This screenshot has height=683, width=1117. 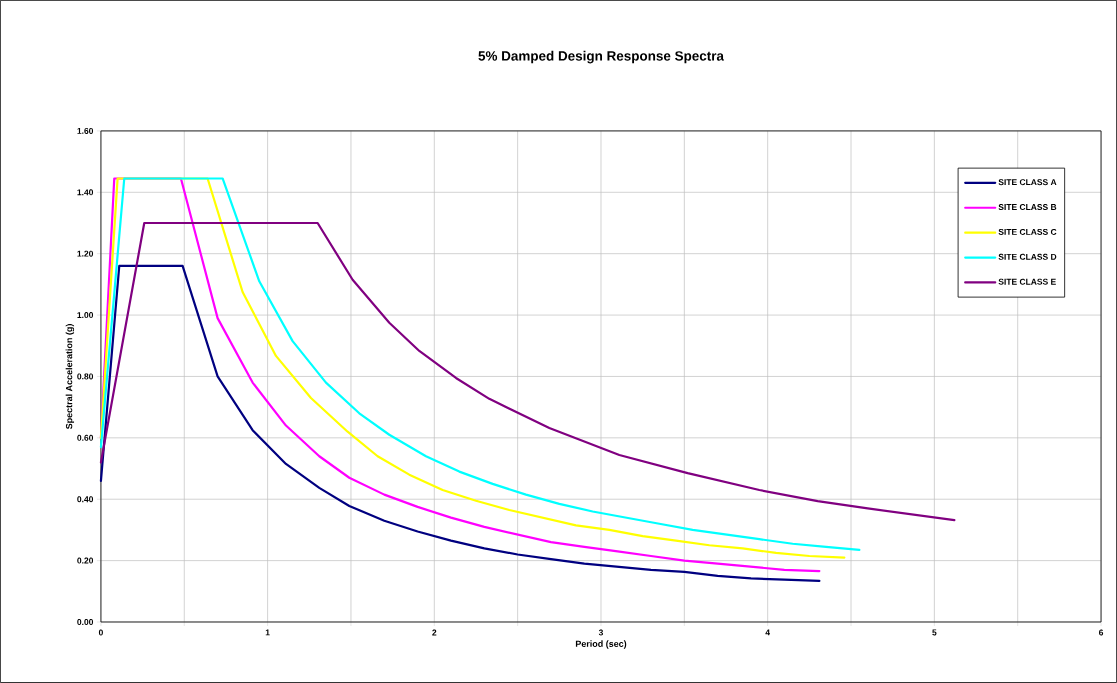 I want to click on x-tick-label: 6, so click(x=1101, y=632).